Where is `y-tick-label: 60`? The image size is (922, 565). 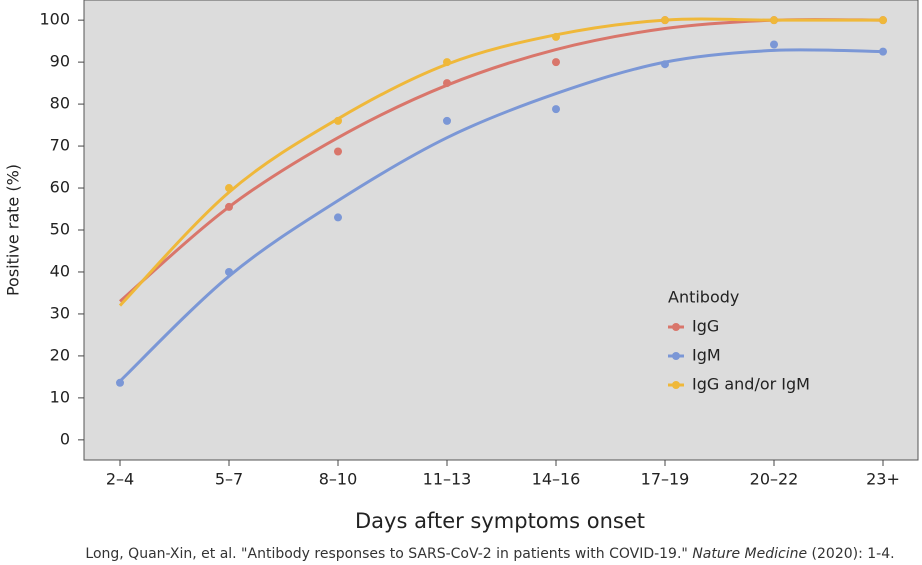 y-tick-label: 60 is located at coordinates (60, 187).